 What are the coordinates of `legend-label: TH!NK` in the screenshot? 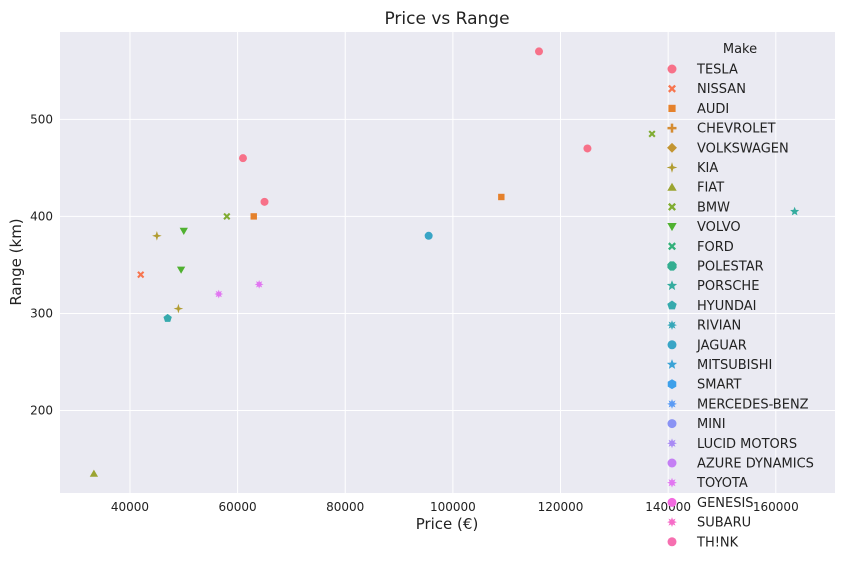 It's located at (717, 542).